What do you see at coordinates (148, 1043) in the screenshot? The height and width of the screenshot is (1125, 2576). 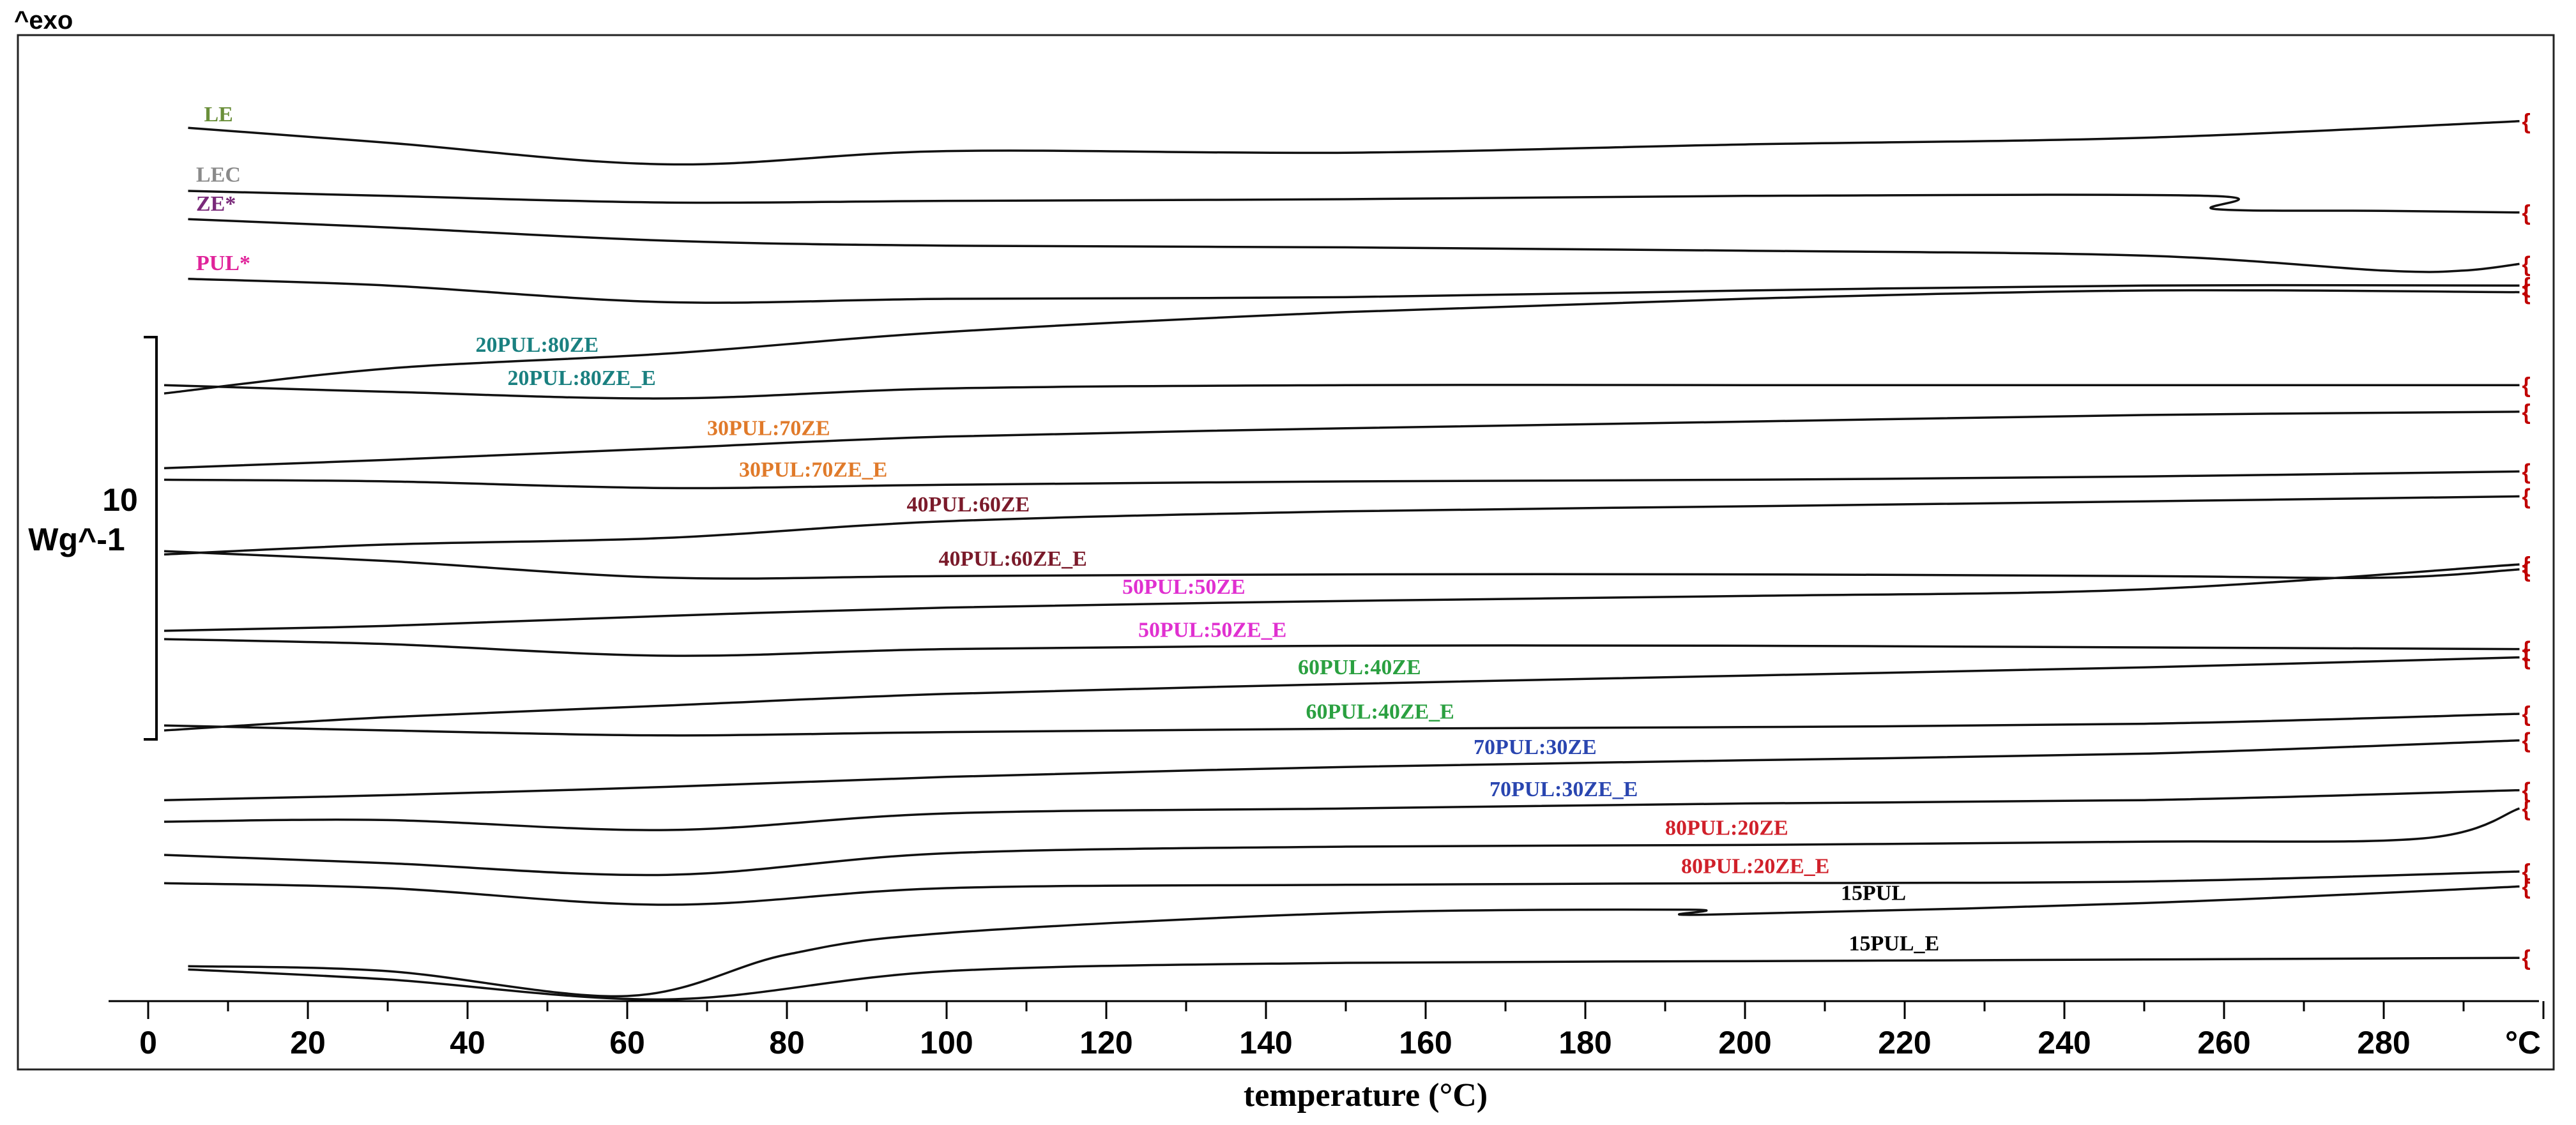 I see `x-tick-label: 0` at bounding box center [148, 1043].